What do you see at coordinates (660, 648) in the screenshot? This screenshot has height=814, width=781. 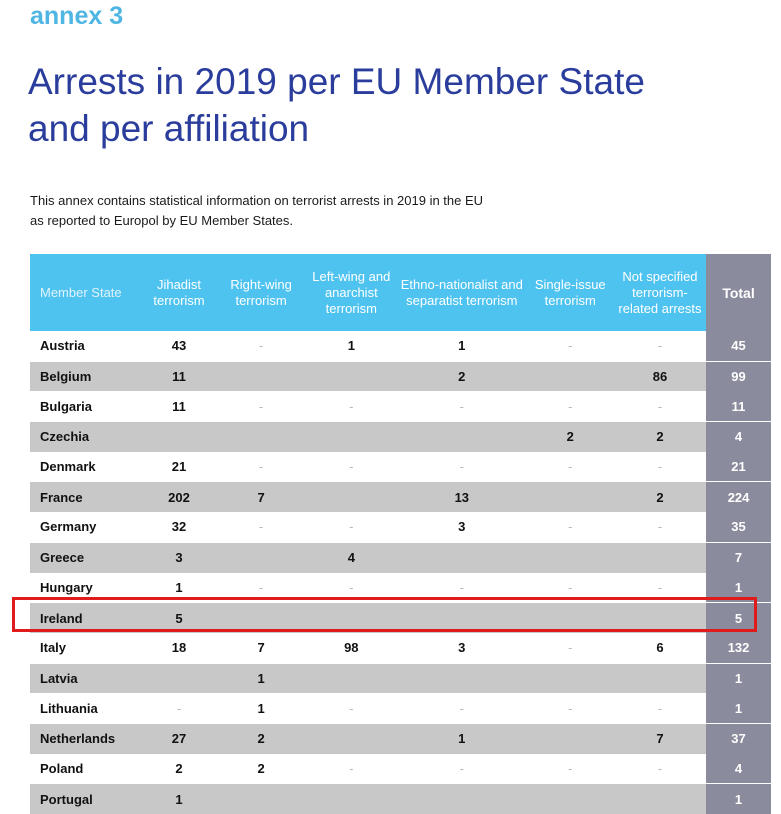 I see `value-cell: 6` at bounding box center [660, 648].